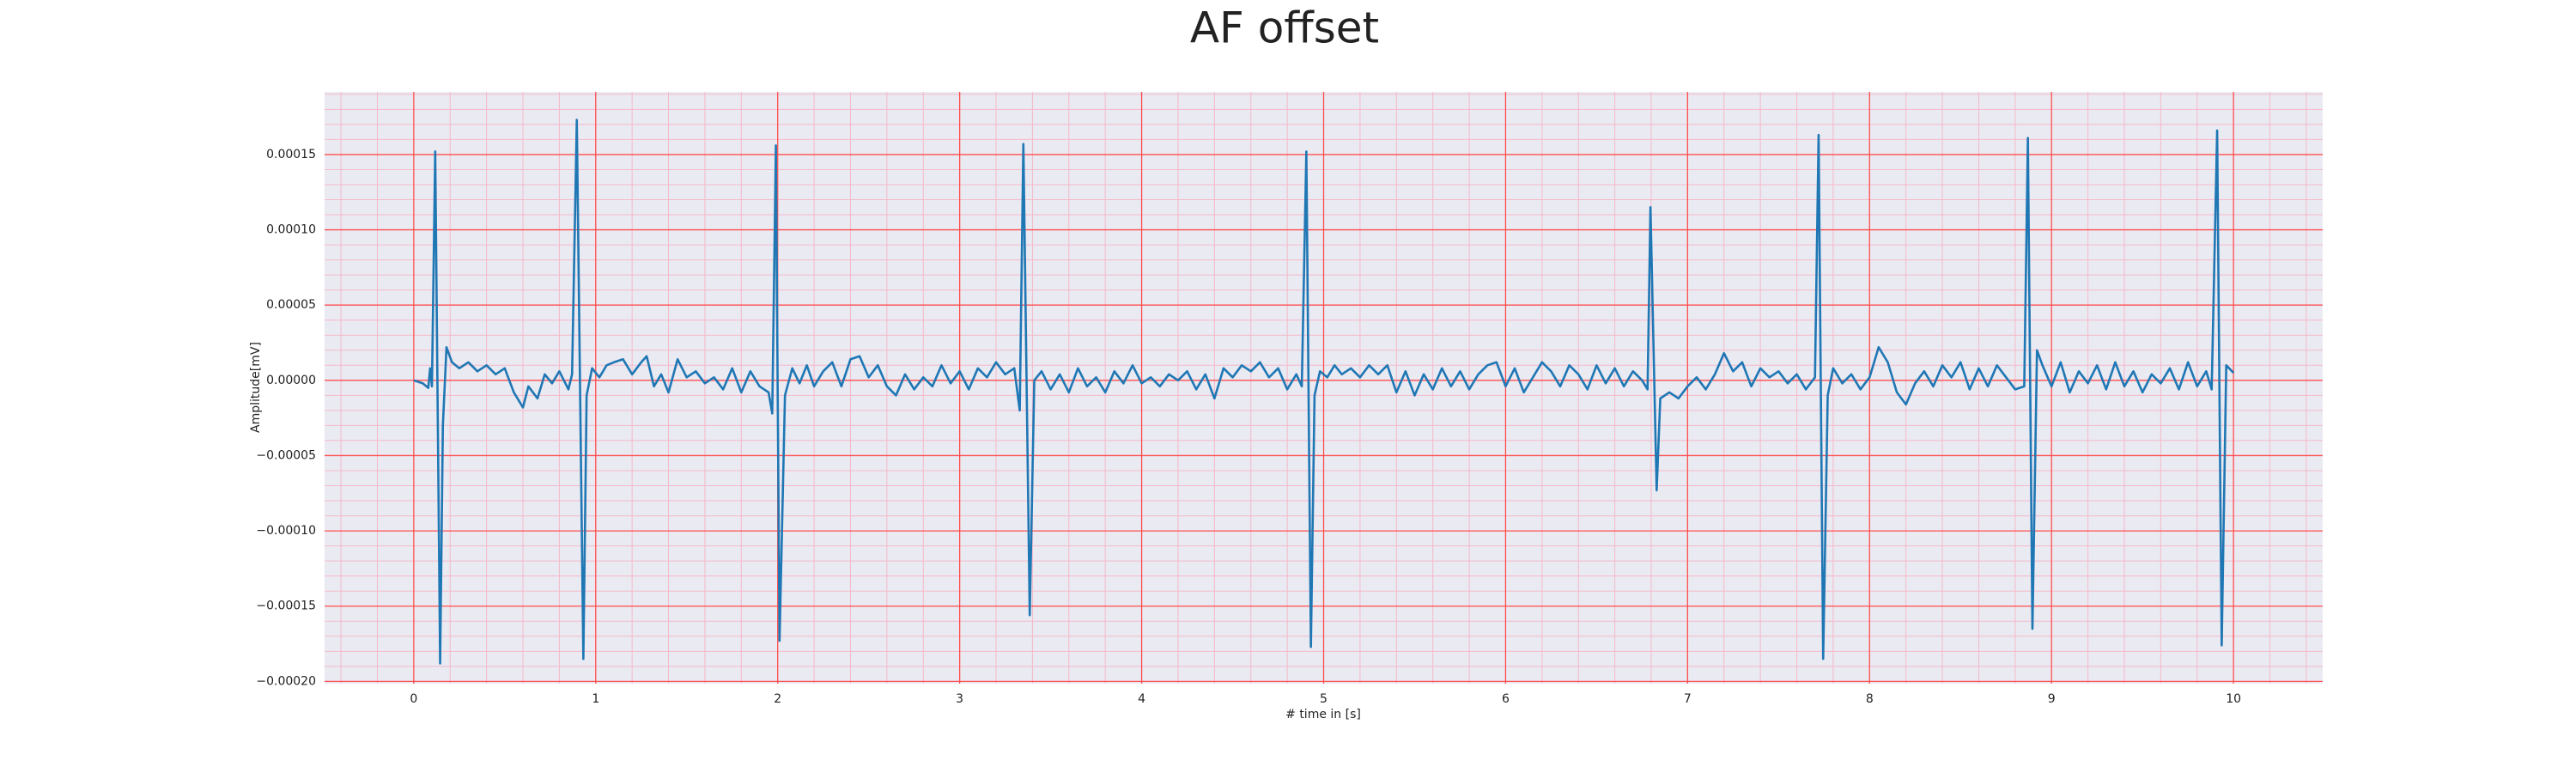 This screenshot has width=2576, height=773. I want to click on x-axis-label: # time in [s], so click(1323, 714).